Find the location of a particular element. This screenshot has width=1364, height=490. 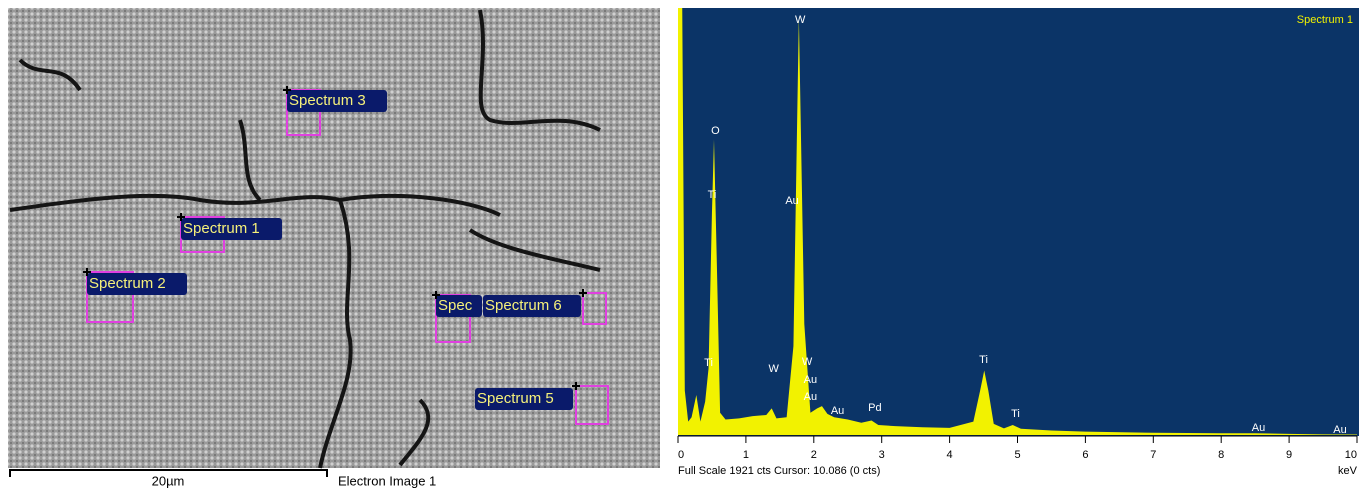

x-tick-label: 5 is located at coordinates (1017, 455).